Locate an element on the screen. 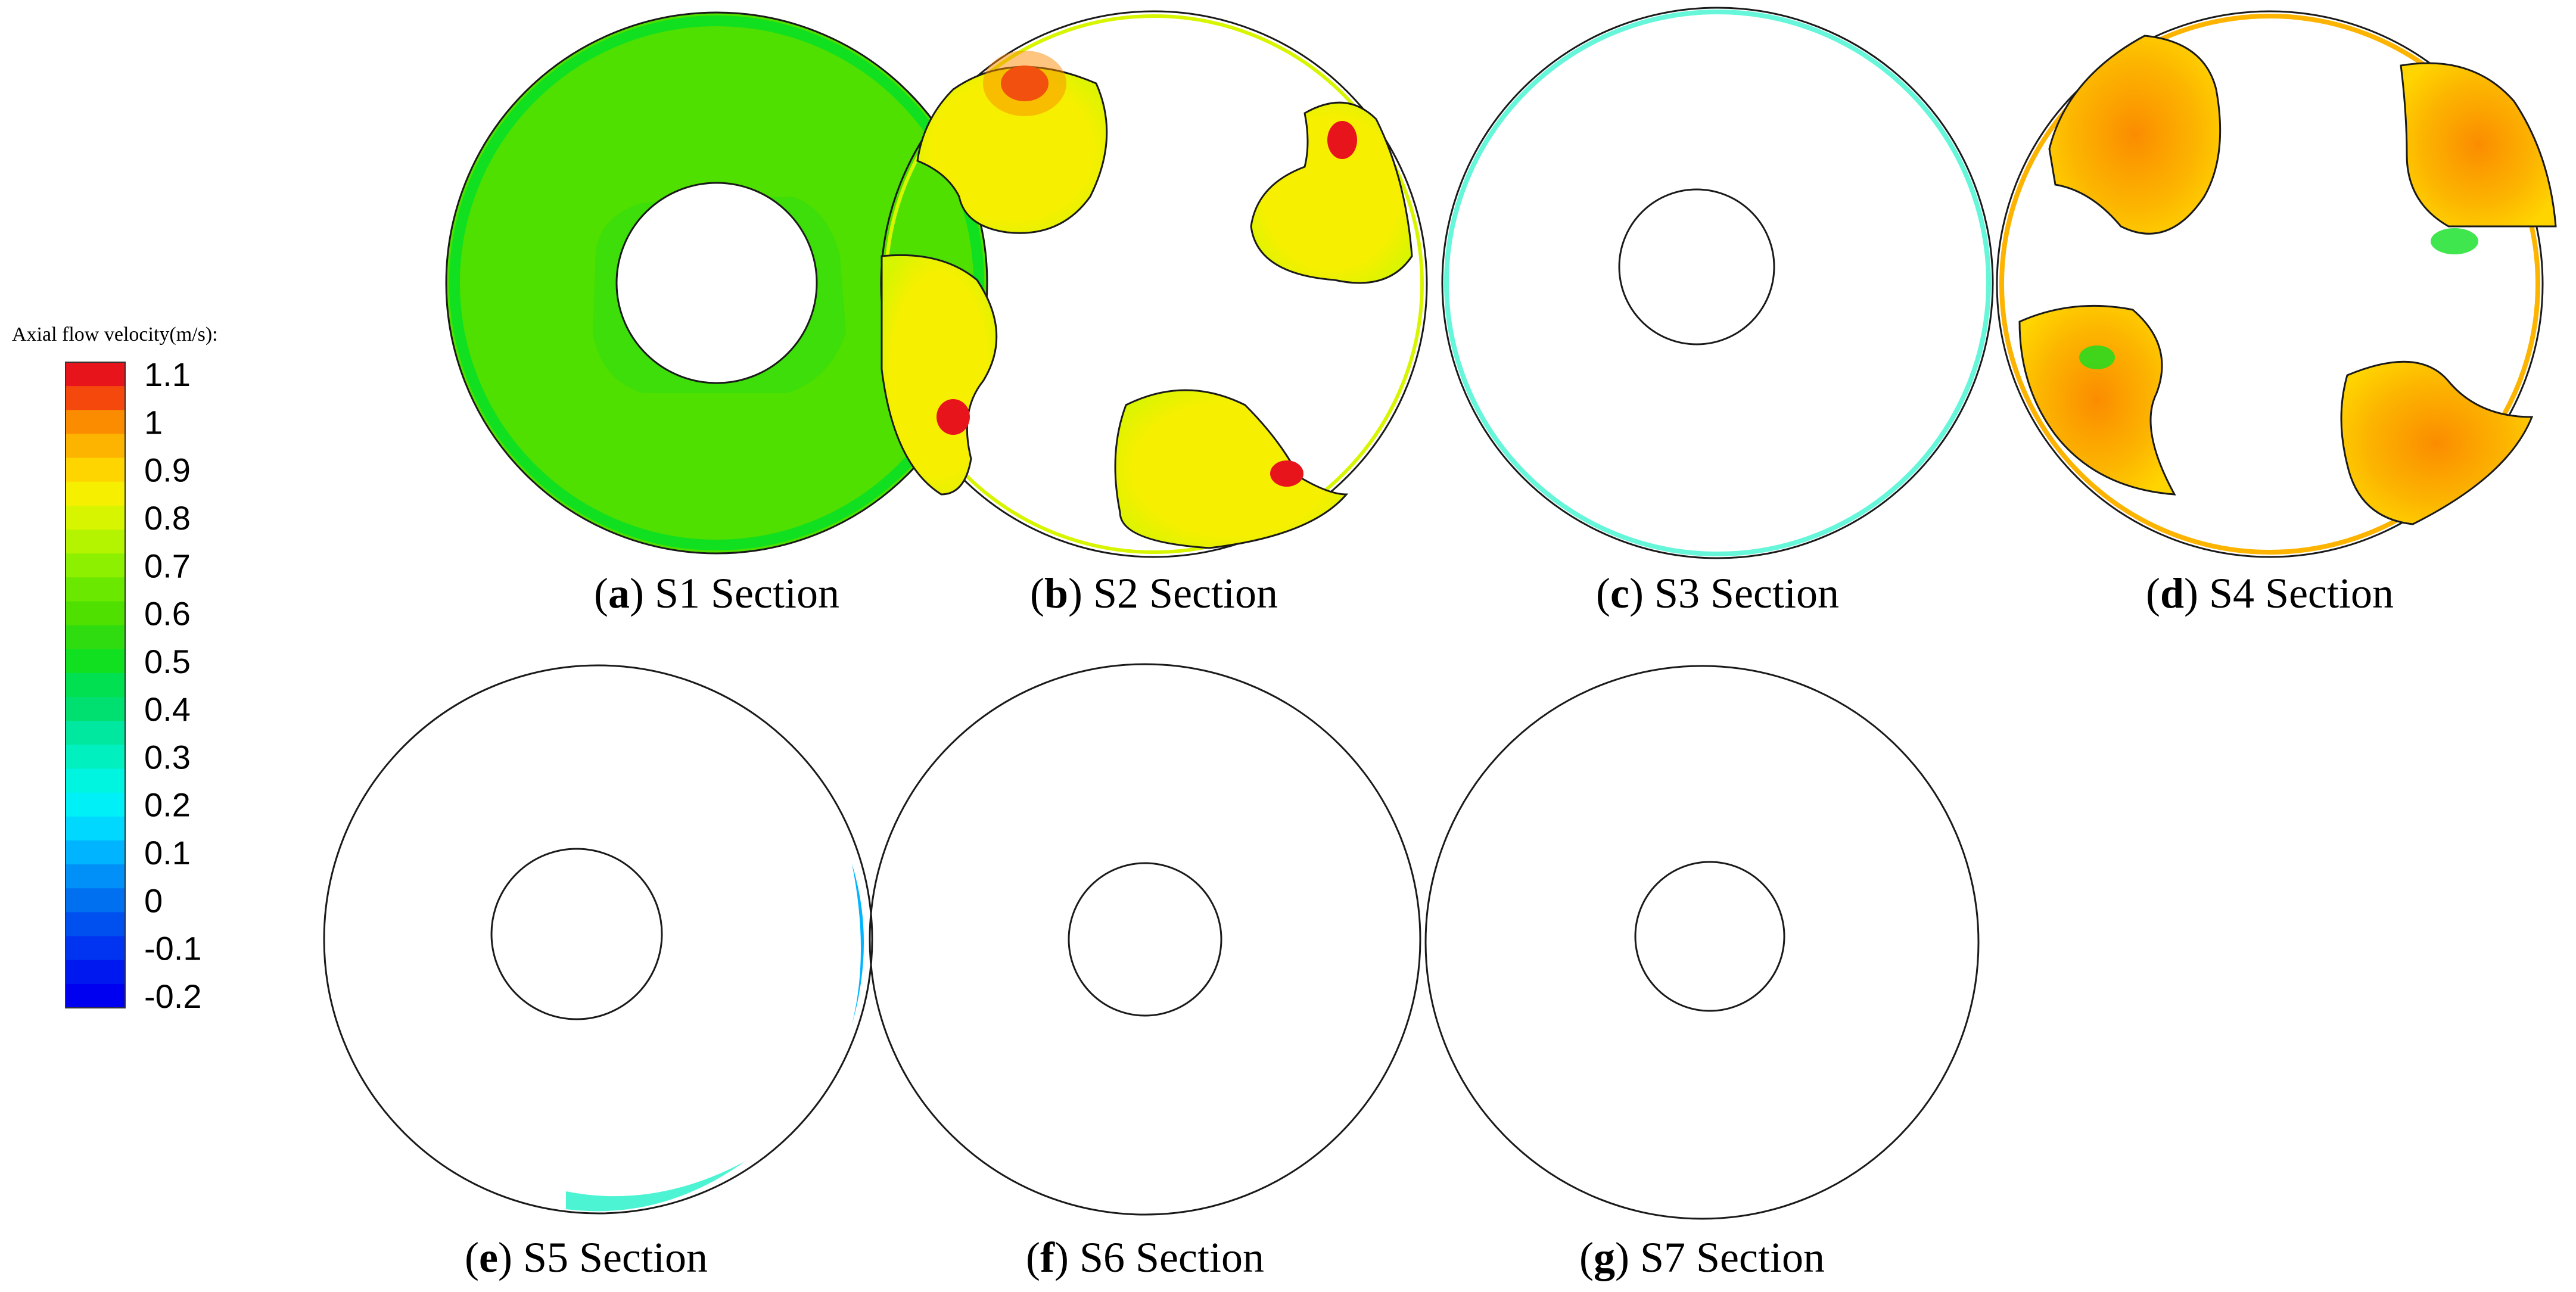 The width and height of the screenshot is (2576, 1292). legend-tick-label: 0.4 is located at coordinates (167, 709).